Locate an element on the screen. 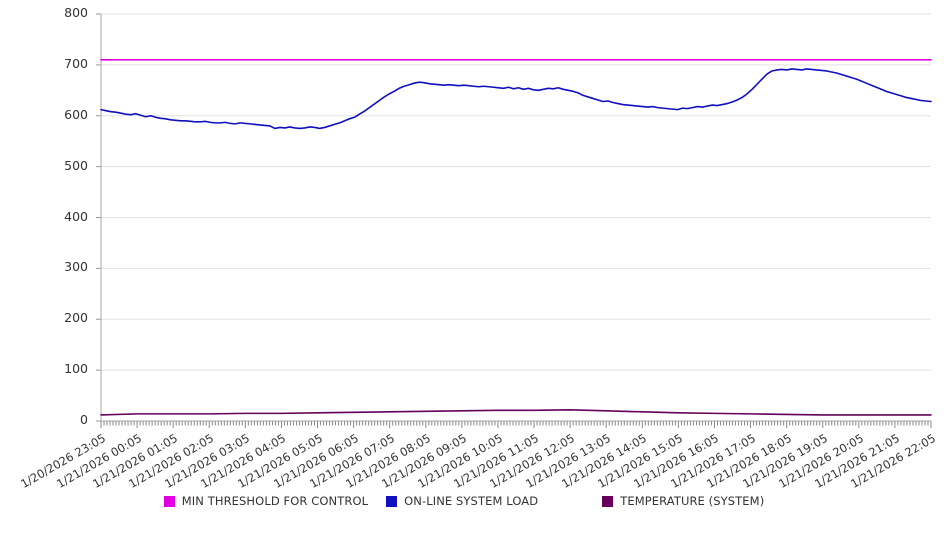  y-axis-tick-label: 0 is located at coordinates (84, 419).